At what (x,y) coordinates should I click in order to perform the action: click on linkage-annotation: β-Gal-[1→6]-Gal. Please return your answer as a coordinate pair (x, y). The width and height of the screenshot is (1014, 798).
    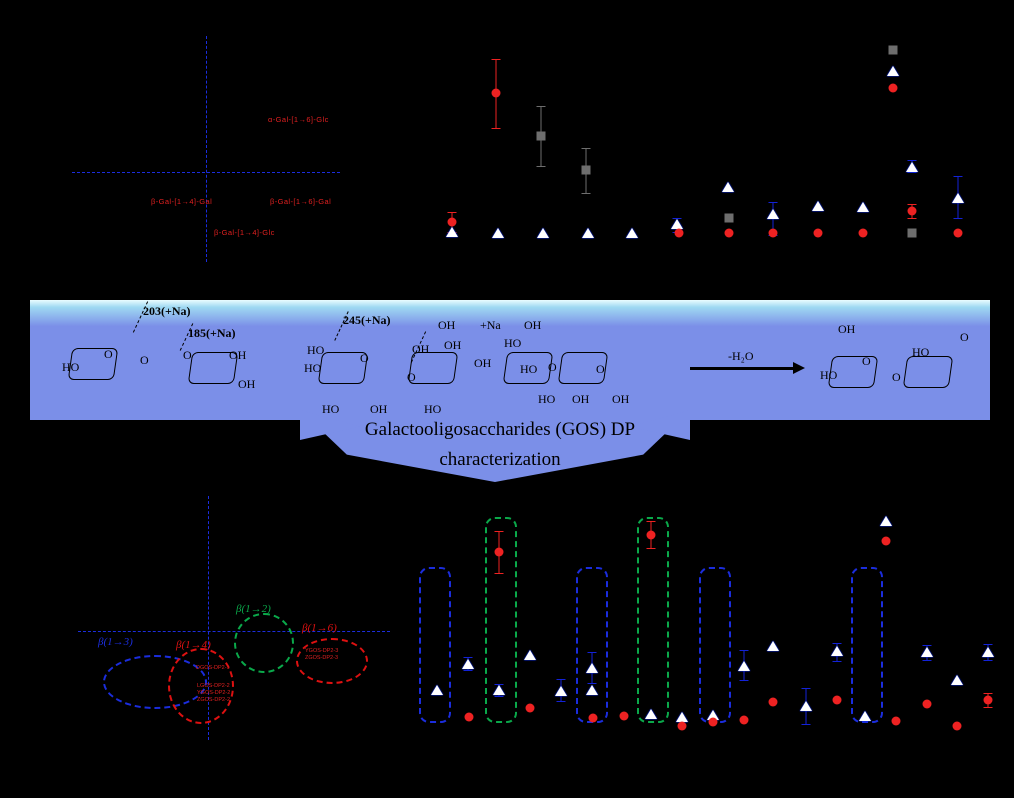
    Looking at the image, I should click on (301, 201).